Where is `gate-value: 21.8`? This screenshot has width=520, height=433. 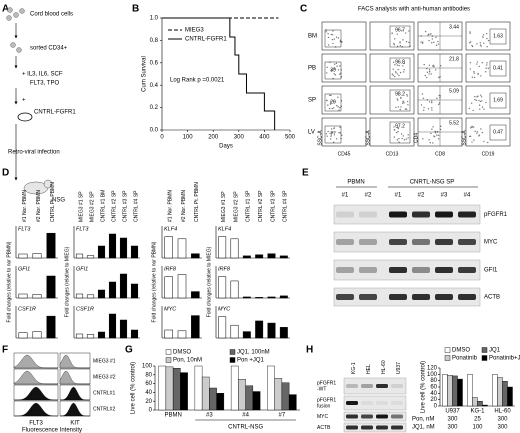 gate-value: 21.8 is located at coordinates (454, 59).